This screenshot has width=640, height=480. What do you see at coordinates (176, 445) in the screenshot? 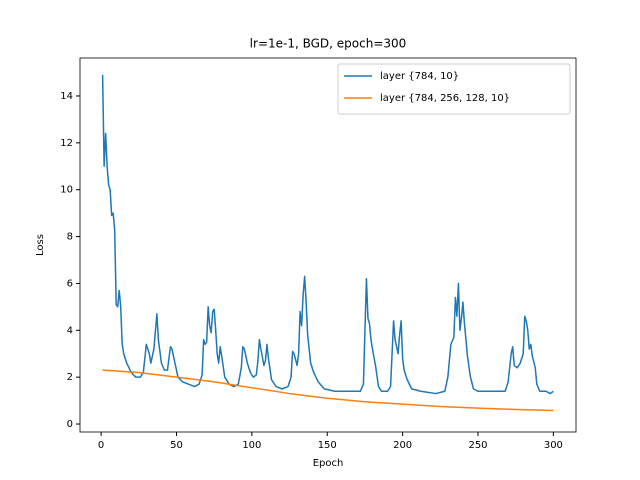
I see `x-tick-label: 50` at bounding box center [176, 445].